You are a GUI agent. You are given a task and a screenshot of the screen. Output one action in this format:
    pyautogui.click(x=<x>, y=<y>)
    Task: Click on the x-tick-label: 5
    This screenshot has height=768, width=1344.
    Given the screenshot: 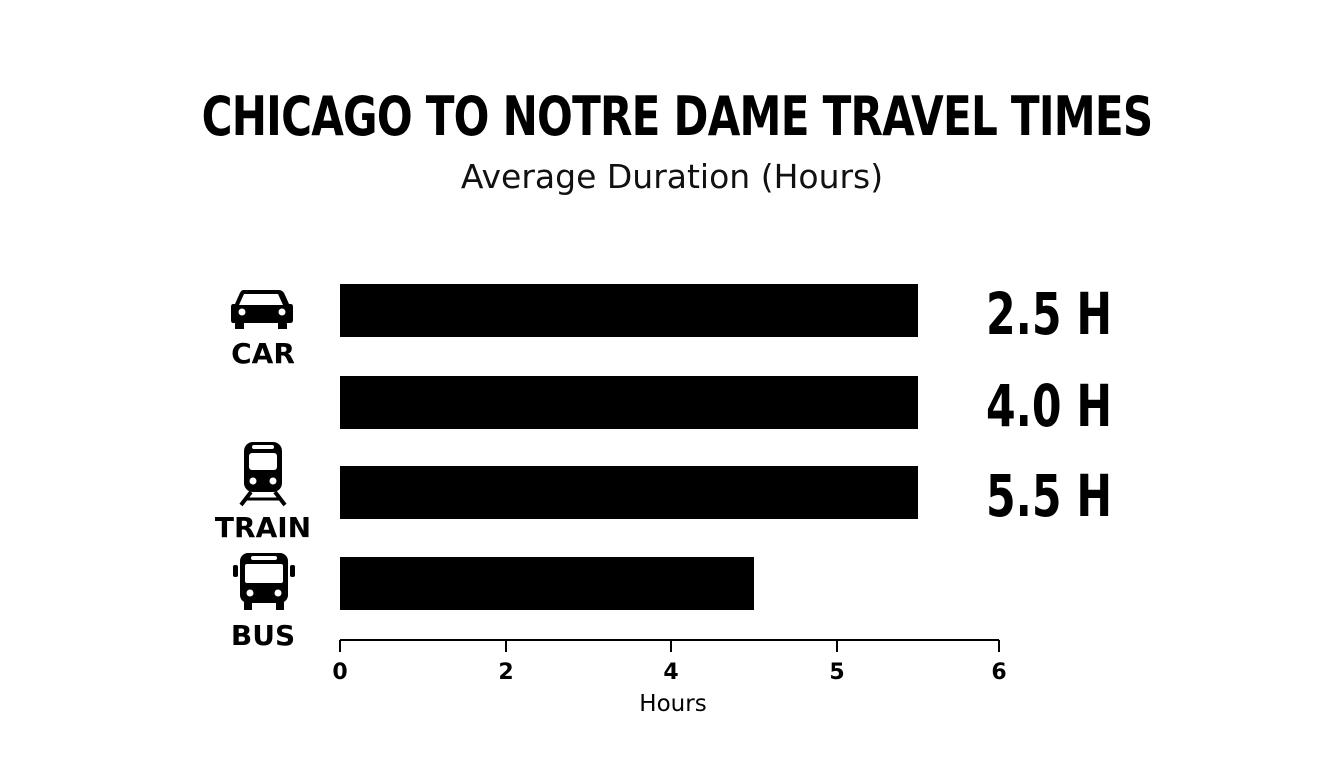 What is the action you would take?
    pyautogui.click(x=836, y=672)
    